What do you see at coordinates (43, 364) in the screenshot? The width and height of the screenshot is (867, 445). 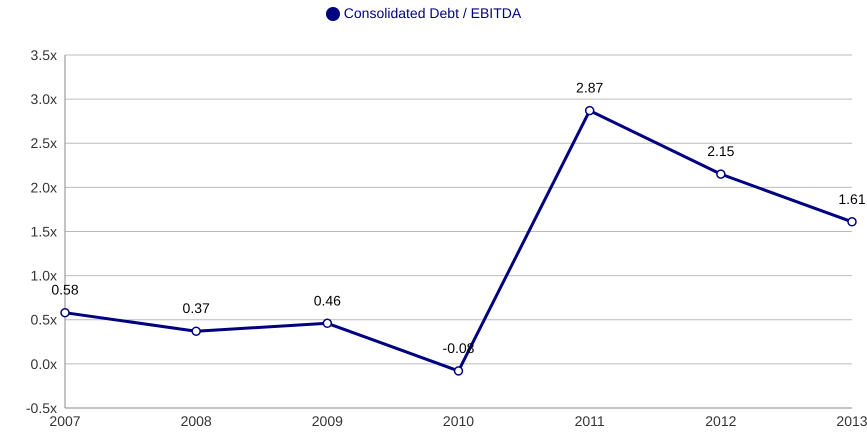 I see `y-tick-label: 0.0x` at bounding box center [43, 364].